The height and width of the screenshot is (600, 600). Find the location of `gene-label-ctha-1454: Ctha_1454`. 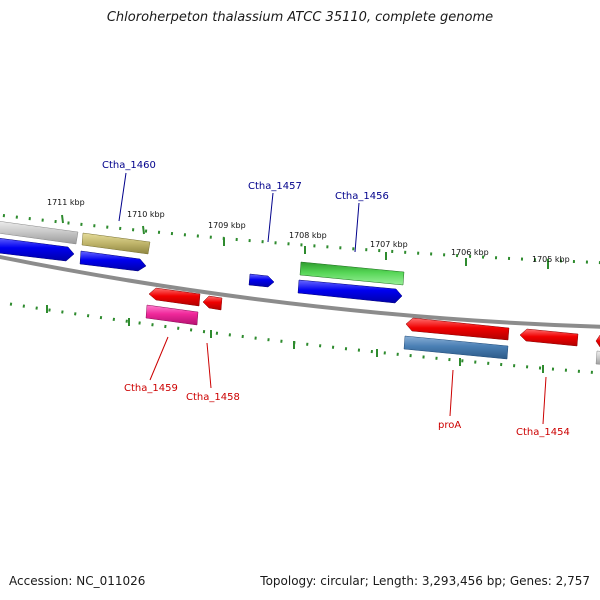

gene-label-ctha-1454: Ctha_1454 is located at coordinates (543, 432).